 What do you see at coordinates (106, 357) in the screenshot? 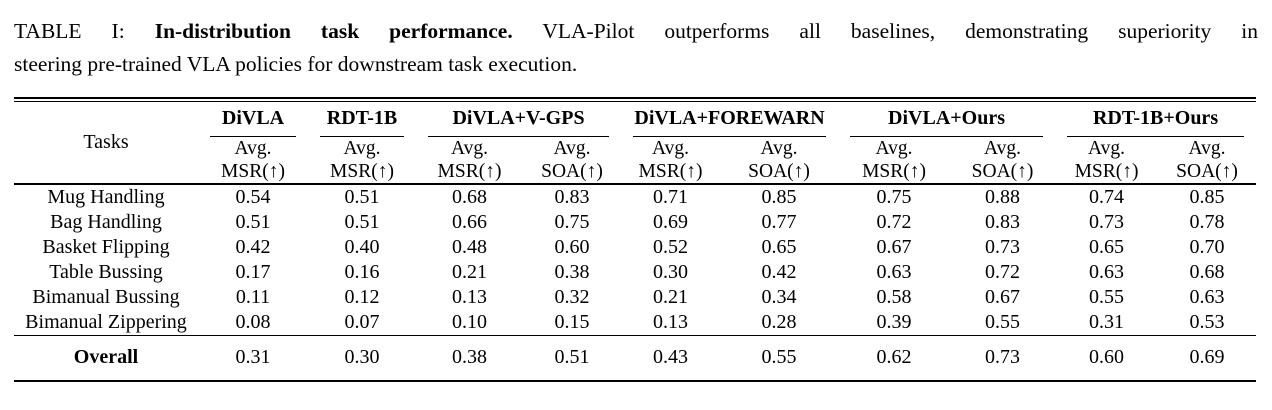
I see `overall-label: Overall` at bounding box center [106, 357].